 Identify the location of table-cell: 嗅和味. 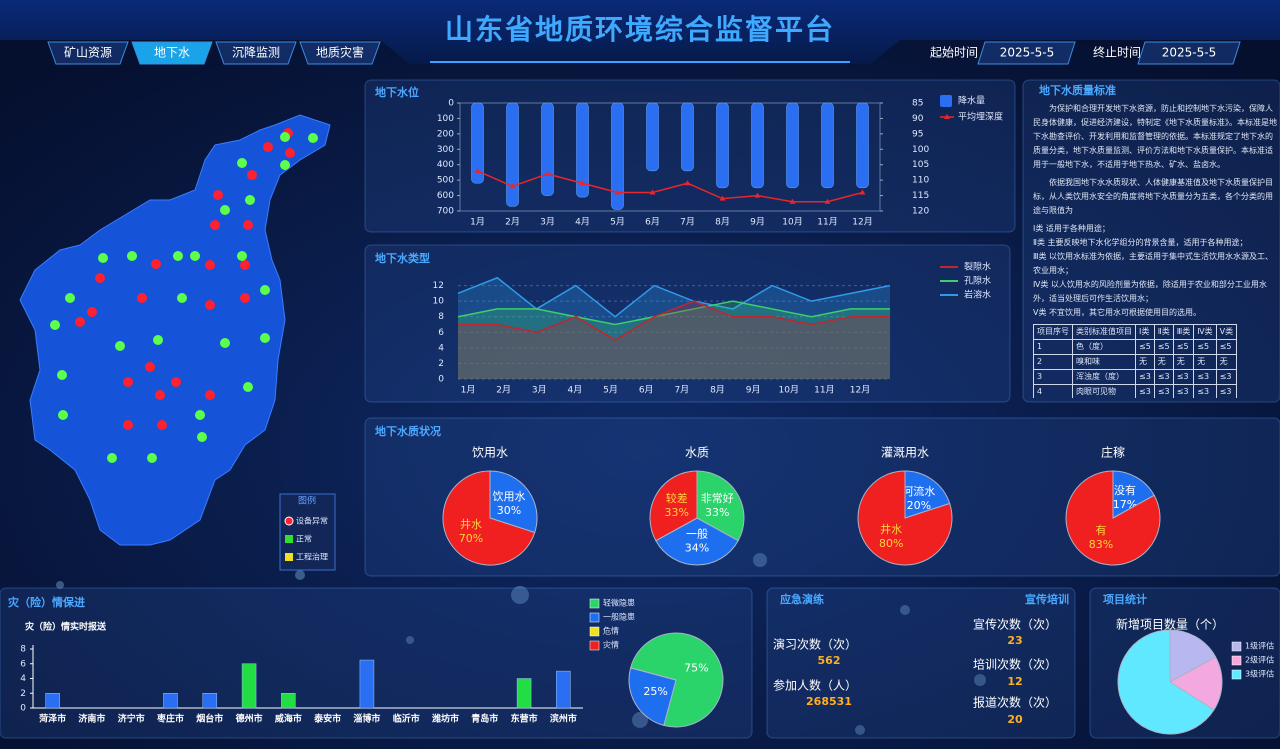
(1104, 362).